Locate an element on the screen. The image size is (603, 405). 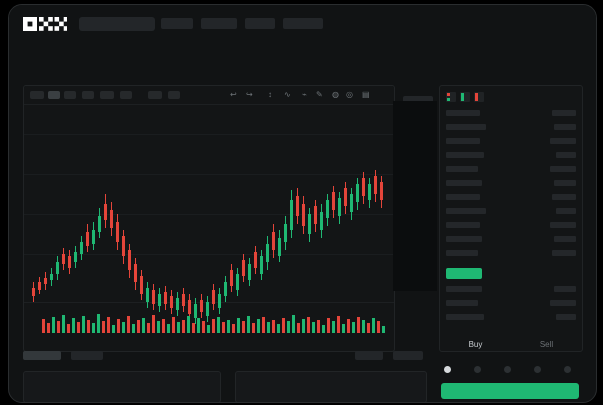
tab-buy: Buy is located at coordinates (475, 344).